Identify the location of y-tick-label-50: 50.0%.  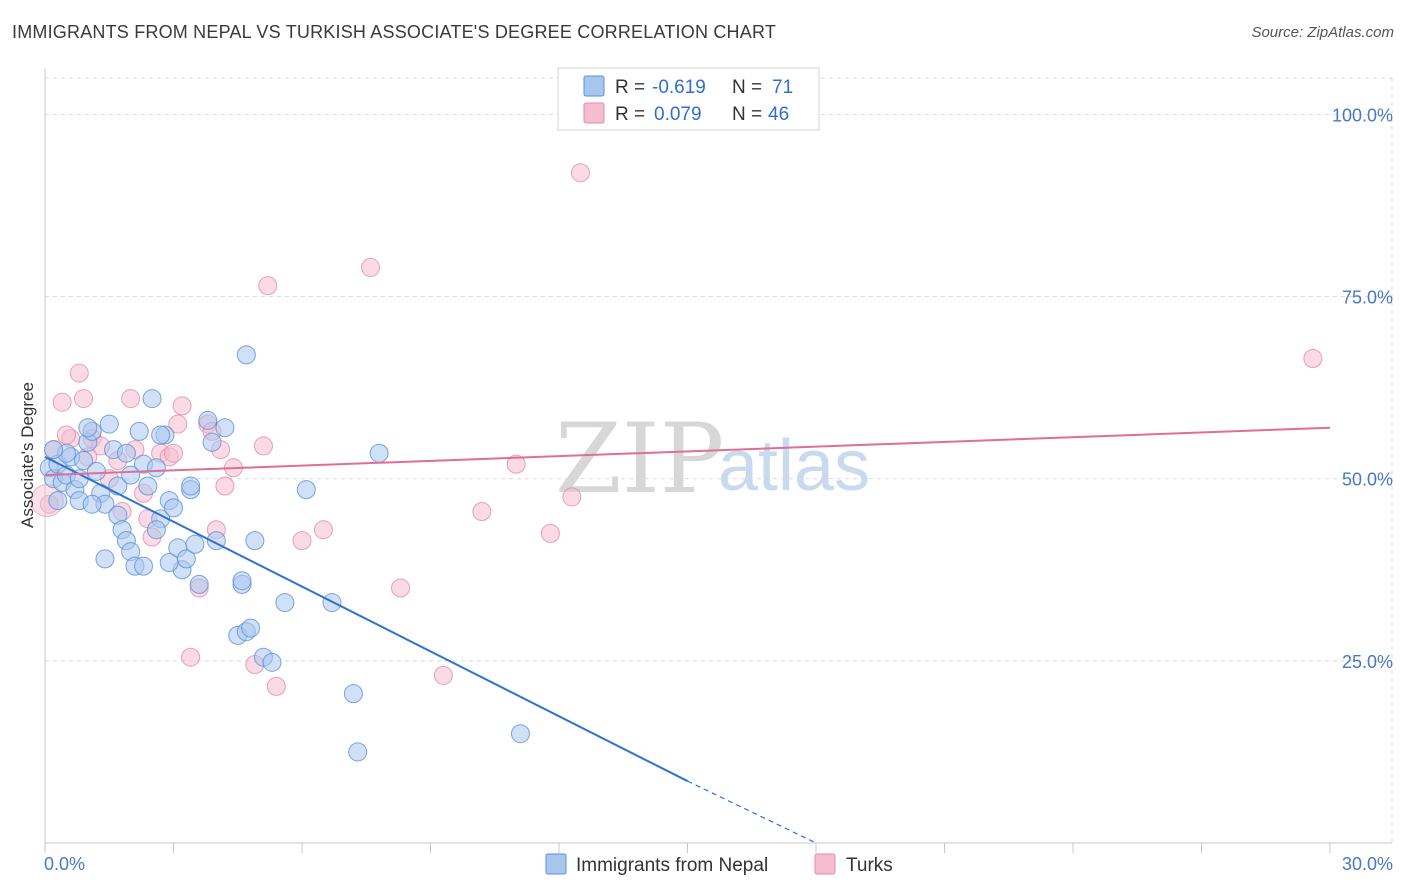
(1367, 480).